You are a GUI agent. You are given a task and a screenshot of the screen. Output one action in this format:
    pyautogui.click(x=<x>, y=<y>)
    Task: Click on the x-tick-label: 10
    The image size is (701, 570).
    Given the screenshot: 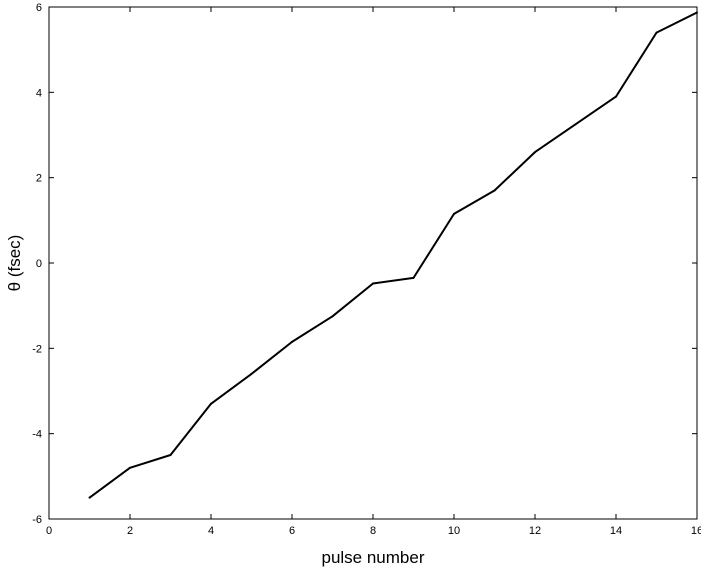 What is the action you would take?
    pyautogui.click(x=454, y=531)
    